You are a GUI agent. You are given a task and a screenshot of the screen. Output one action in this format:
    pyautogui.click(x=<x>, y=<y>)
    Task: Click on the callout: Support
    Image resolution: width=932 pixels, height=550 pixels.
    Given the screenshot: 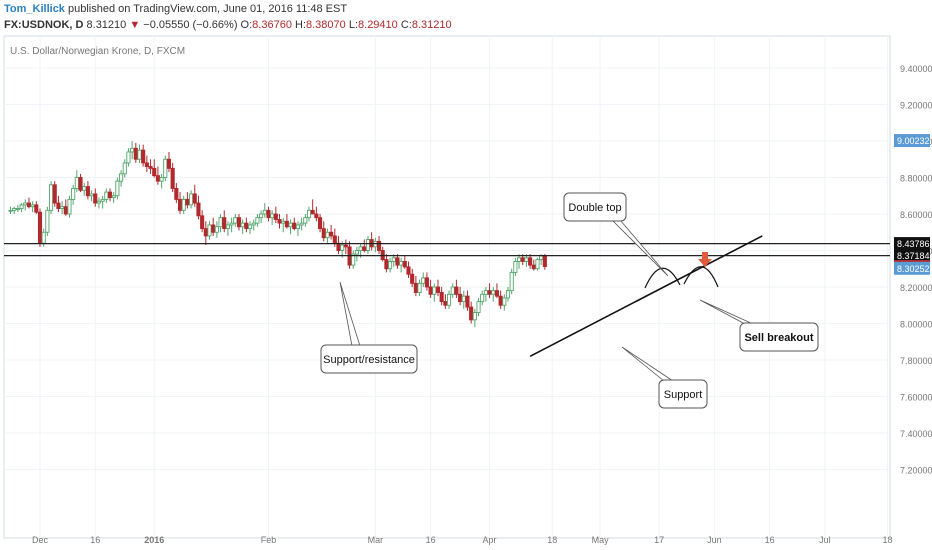 What is the action you would take?
    pyautogui.click(x=664, y=377)
    